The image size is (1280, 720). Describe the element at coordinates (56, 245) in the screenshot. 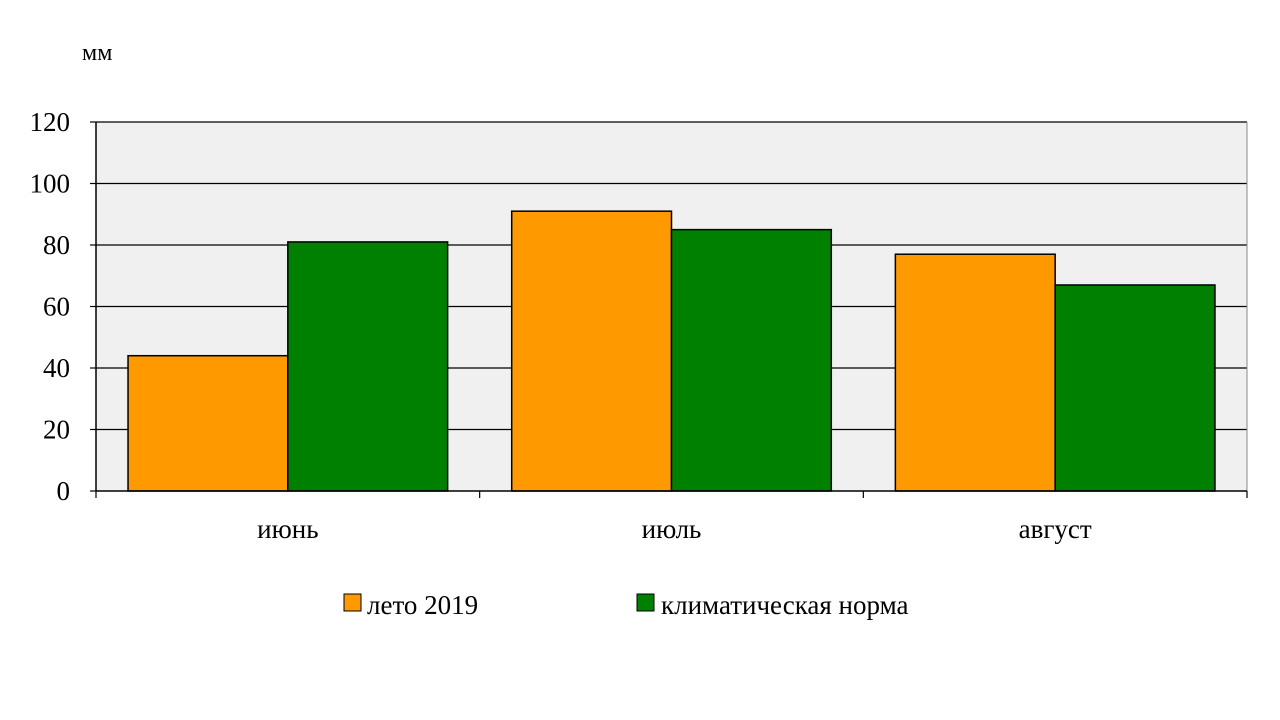

I see `y-tick-label: 80` at that location.